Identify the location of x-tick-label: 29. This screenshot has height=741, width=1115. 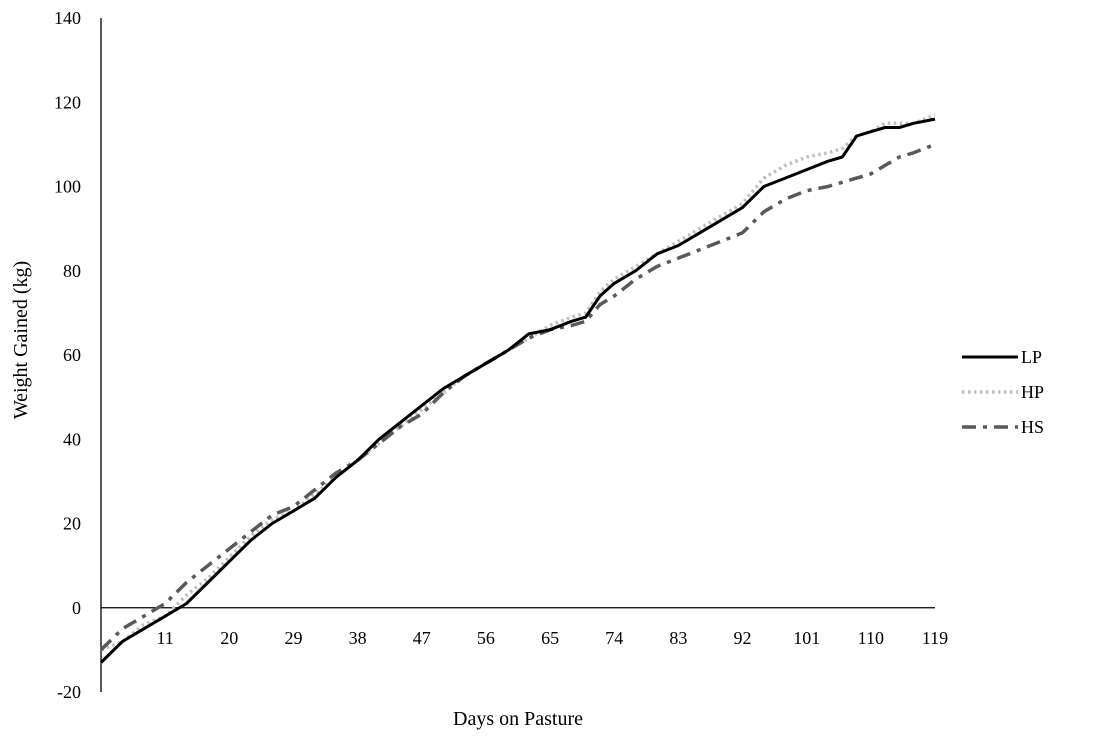
(293, 638).